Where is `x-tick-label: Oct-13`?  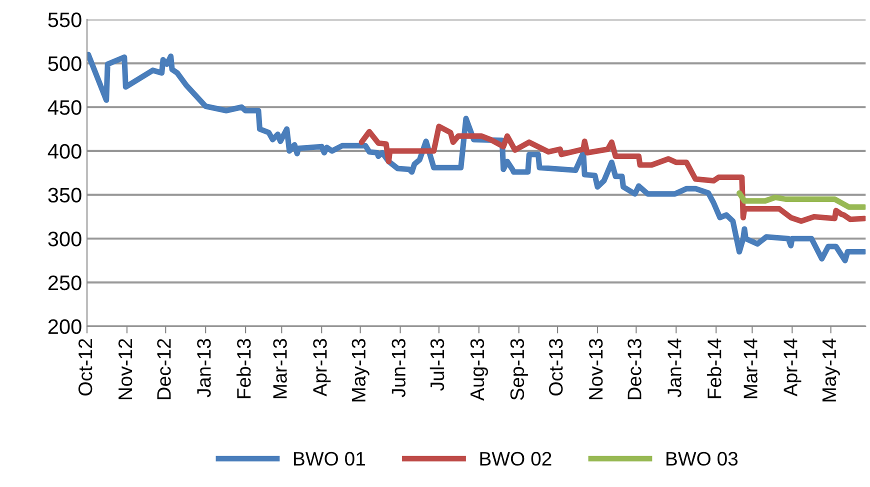 x-tick-label: Oct-13 is located at coordinates (555, 367).